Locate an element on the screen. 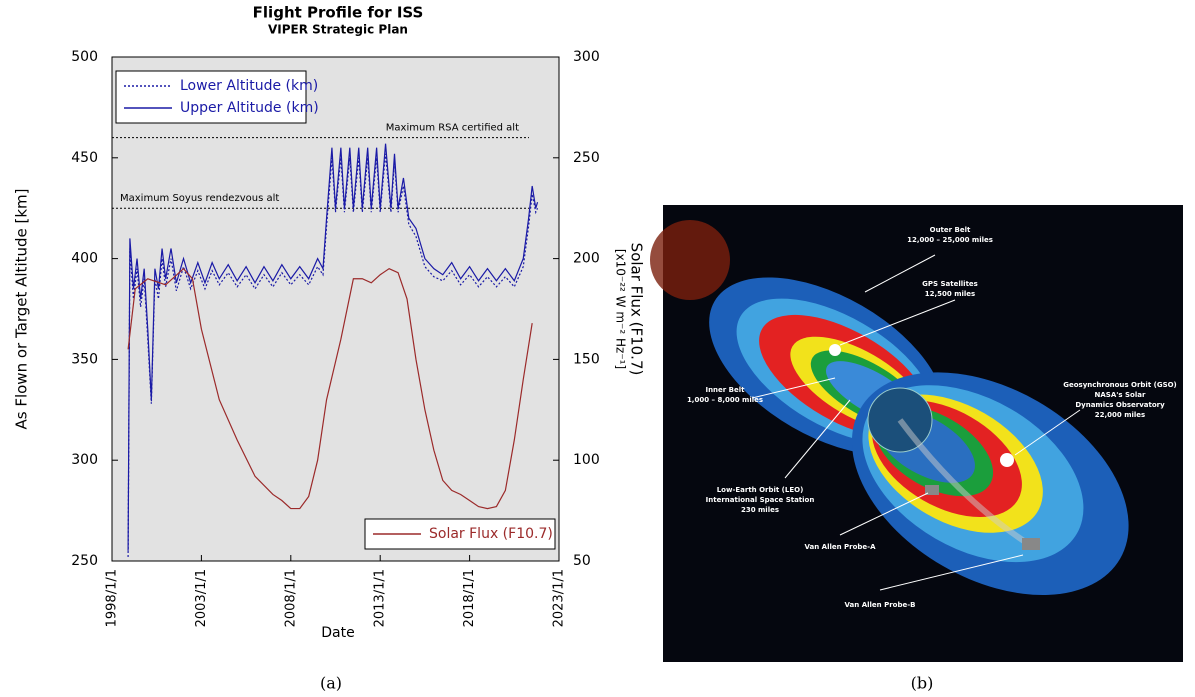 The image size is (1195, 697). legend-label: Upper Altitude (km) is located at coordinates (249, 108).